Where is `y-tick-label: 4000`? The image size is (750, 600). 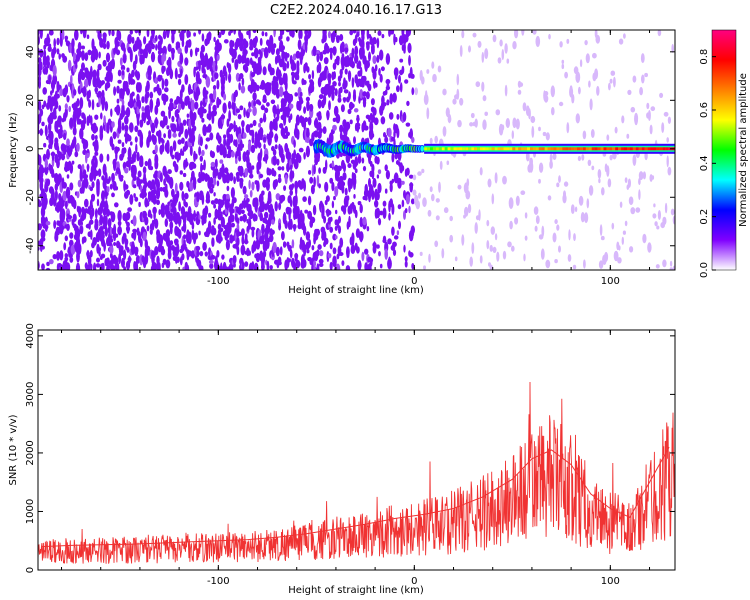 y-tick-label: 4000 is located at coordinates (30, 335).